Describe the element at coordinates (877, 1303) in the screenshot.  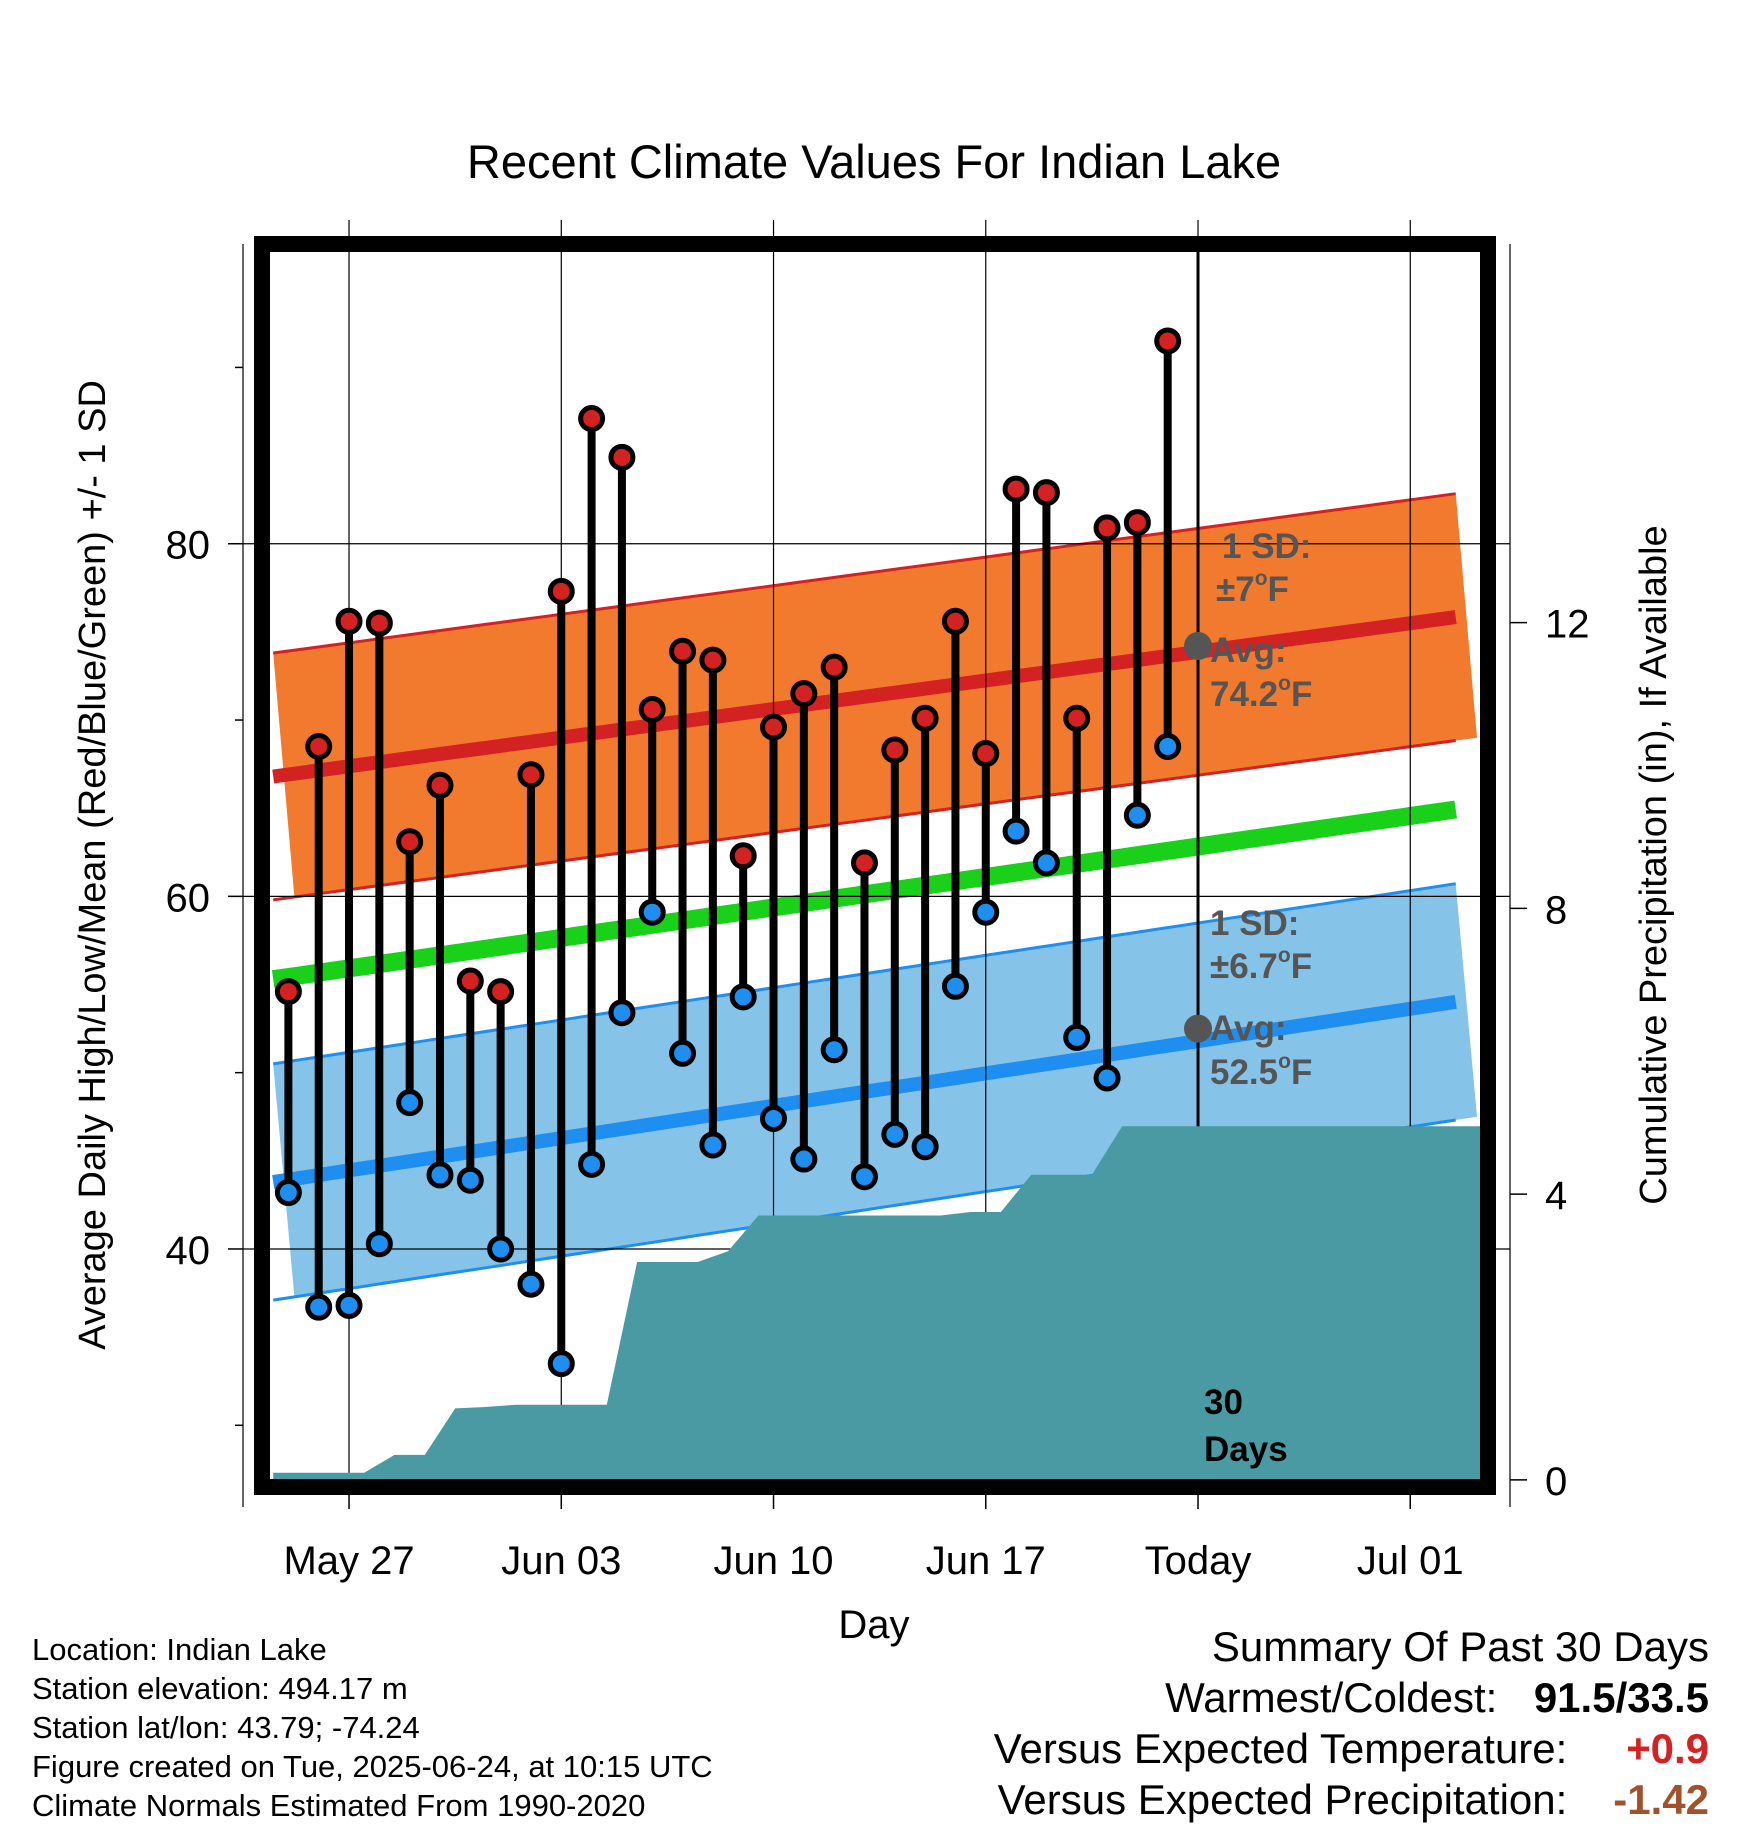
I see `precip-area-fill` at that location.